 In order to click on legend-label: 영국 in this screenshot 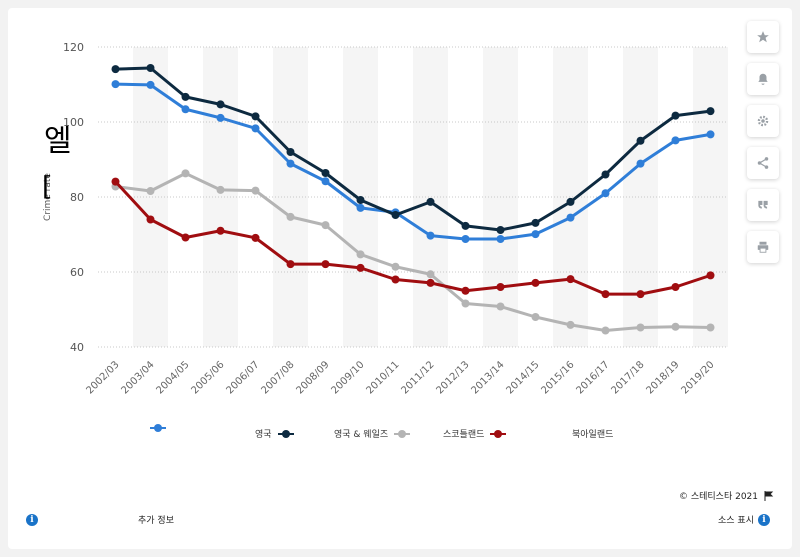, I will do `click(263, 435)`.